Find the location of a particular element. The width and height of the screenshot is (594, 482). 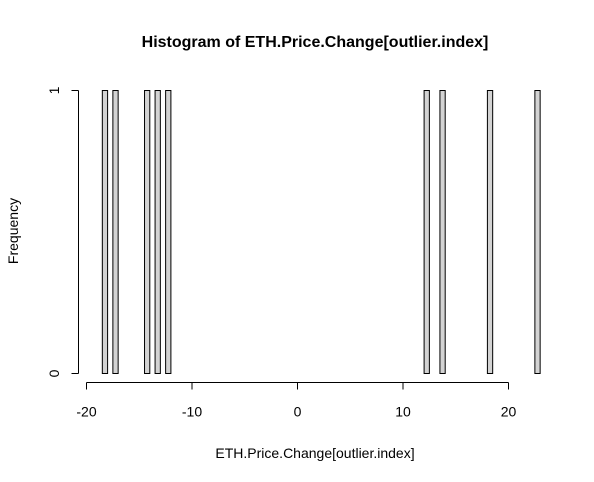

x-tick-label: -10 is located at coordinates (192, 412).